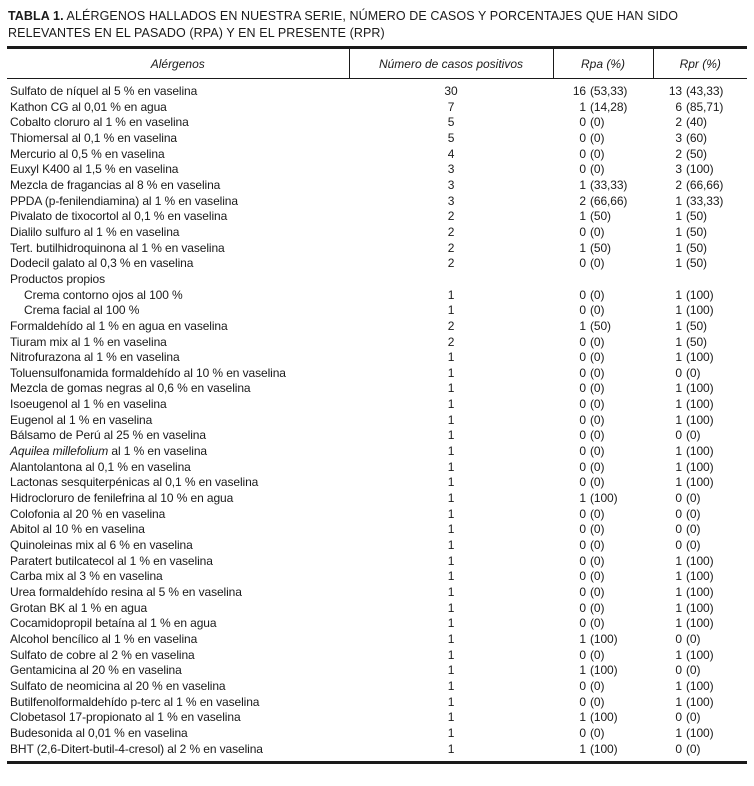  I want to click on rpa-cell-percent: (33,33), so click(609, 184).